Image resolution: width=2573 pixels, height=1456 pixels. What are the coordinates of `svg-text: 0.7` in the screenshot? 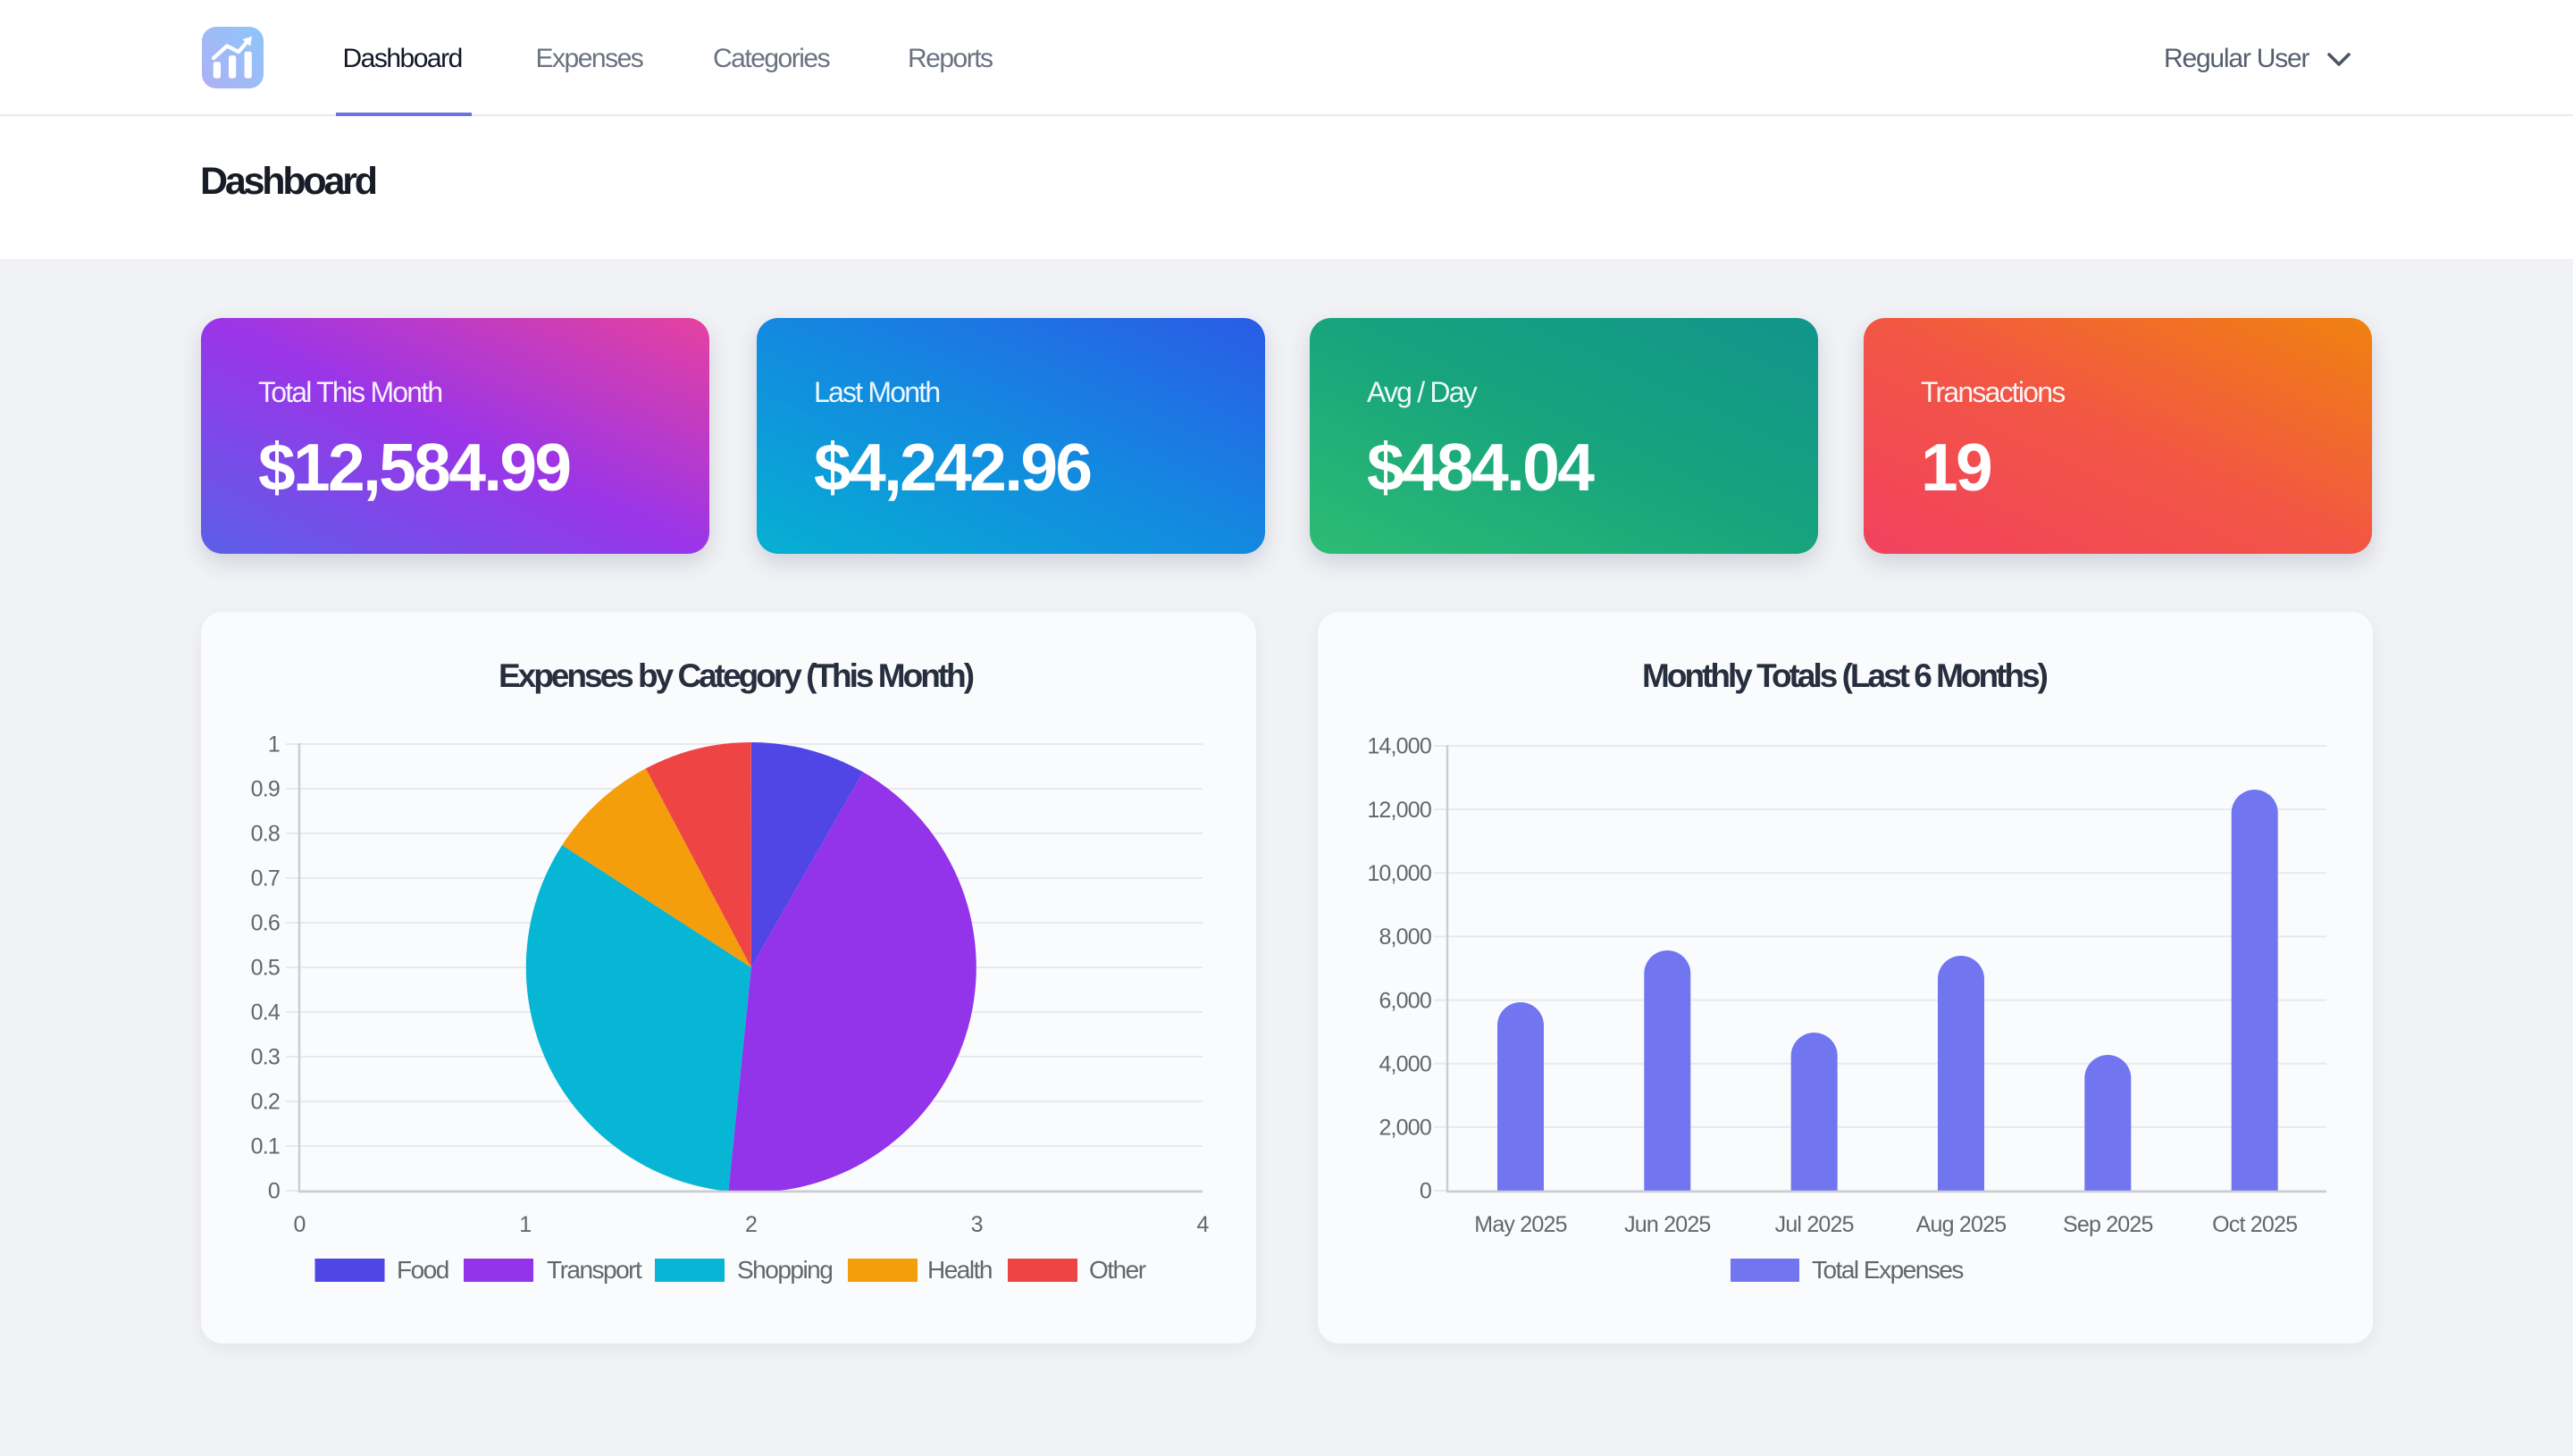 It's located at (265, 878).